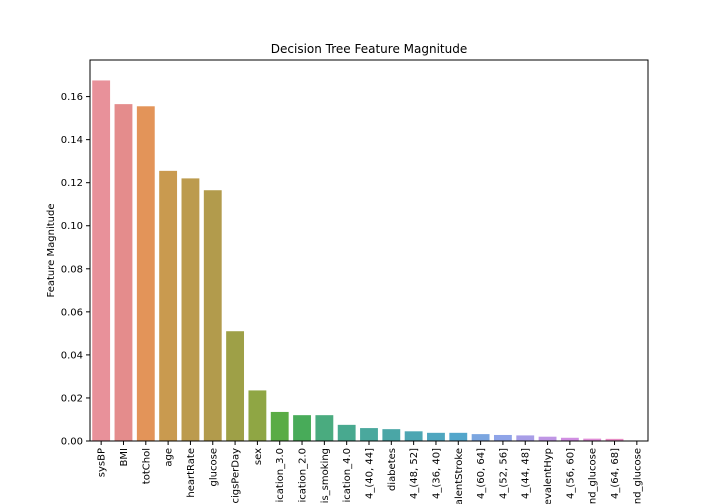 Image resolution: width=720 pixels, height=504 pixels. Describe the element at coordinates (503, 473) in the screenshot. I see `x-tick-label: 4_(52, 56]` at that location.